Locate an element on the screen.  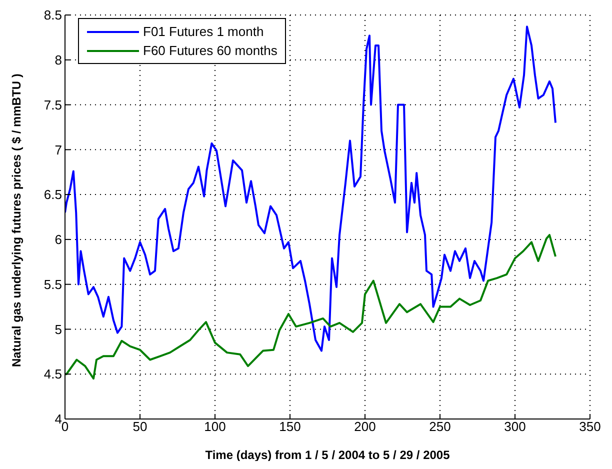
x-tick-label: 100 is located at coordinates (215, 426).